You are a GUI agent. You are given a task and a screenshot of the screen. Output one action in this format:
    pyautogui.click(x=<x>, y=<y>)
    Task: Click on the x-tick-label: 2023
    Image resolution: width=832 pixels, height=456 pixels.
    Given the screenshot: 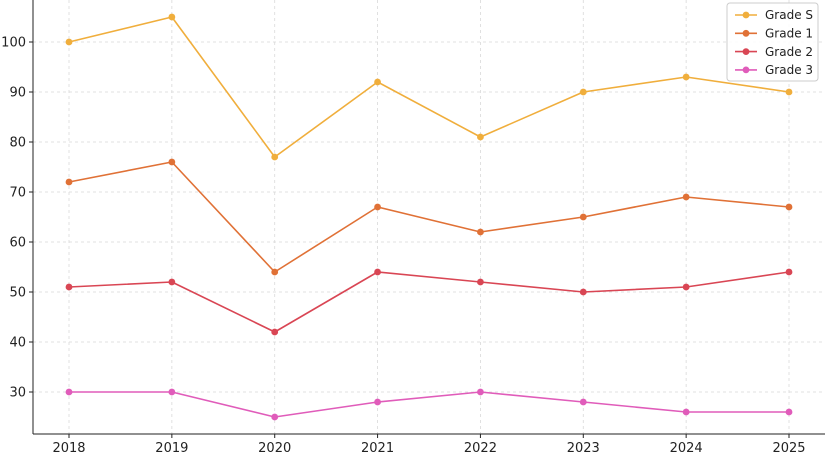 What is the action you would take?
    pyautogui.click(x=583, y=448)
    